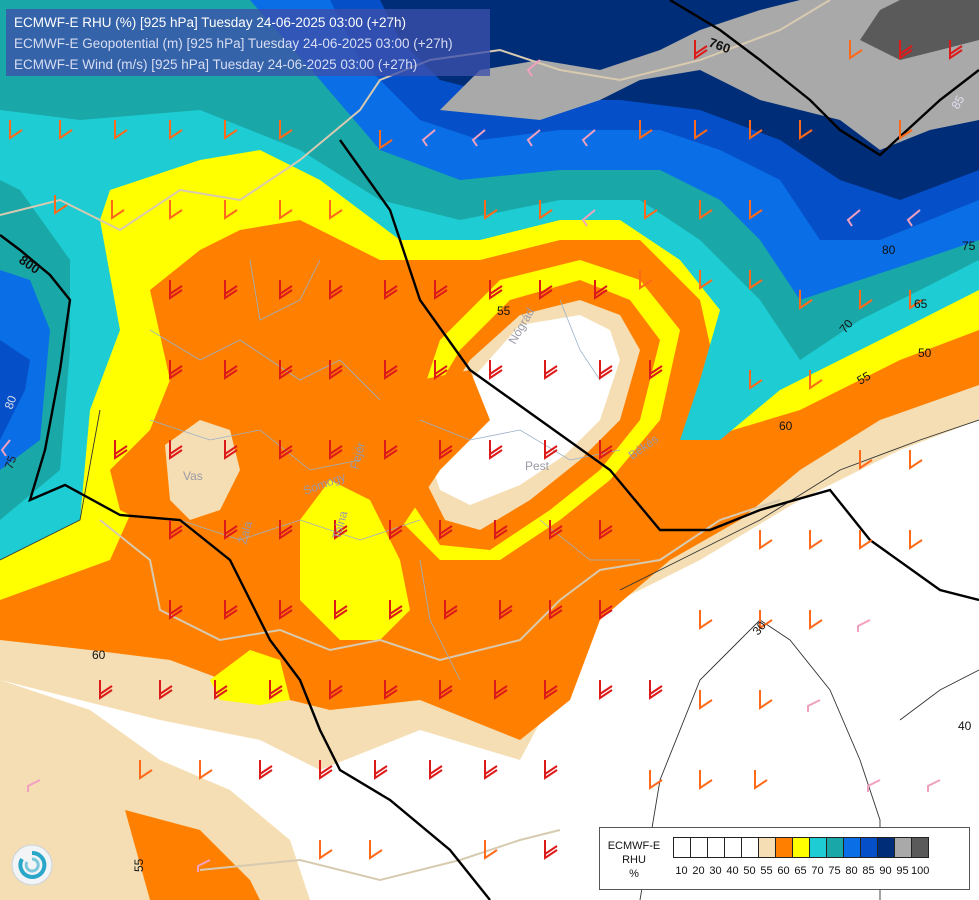 The image size is (979, 900). I want to click on contour-label: 75, so click(11, 462).